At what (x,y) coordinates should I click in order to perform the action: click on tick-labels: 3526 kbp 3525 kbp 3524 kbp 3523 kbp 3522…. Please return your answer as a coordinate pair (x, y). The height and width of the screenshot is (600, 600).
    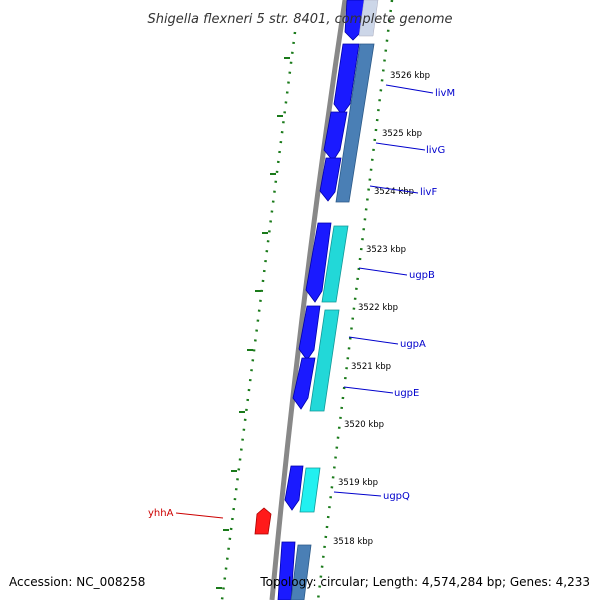
    Looking at the image, I should click on (381, 309).